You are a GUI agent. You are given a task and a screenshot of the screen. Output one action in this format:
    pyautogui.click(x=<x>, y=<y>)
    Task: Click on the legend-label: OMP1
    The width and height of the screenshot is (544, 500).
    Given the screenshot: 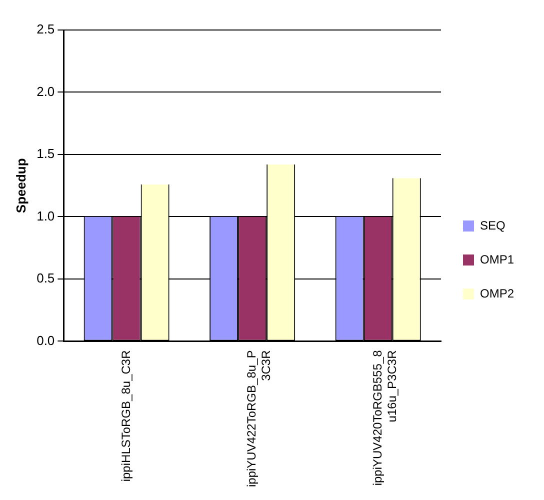 What is the action you would take?
    pyautogui.click(x=497, y=259)
    